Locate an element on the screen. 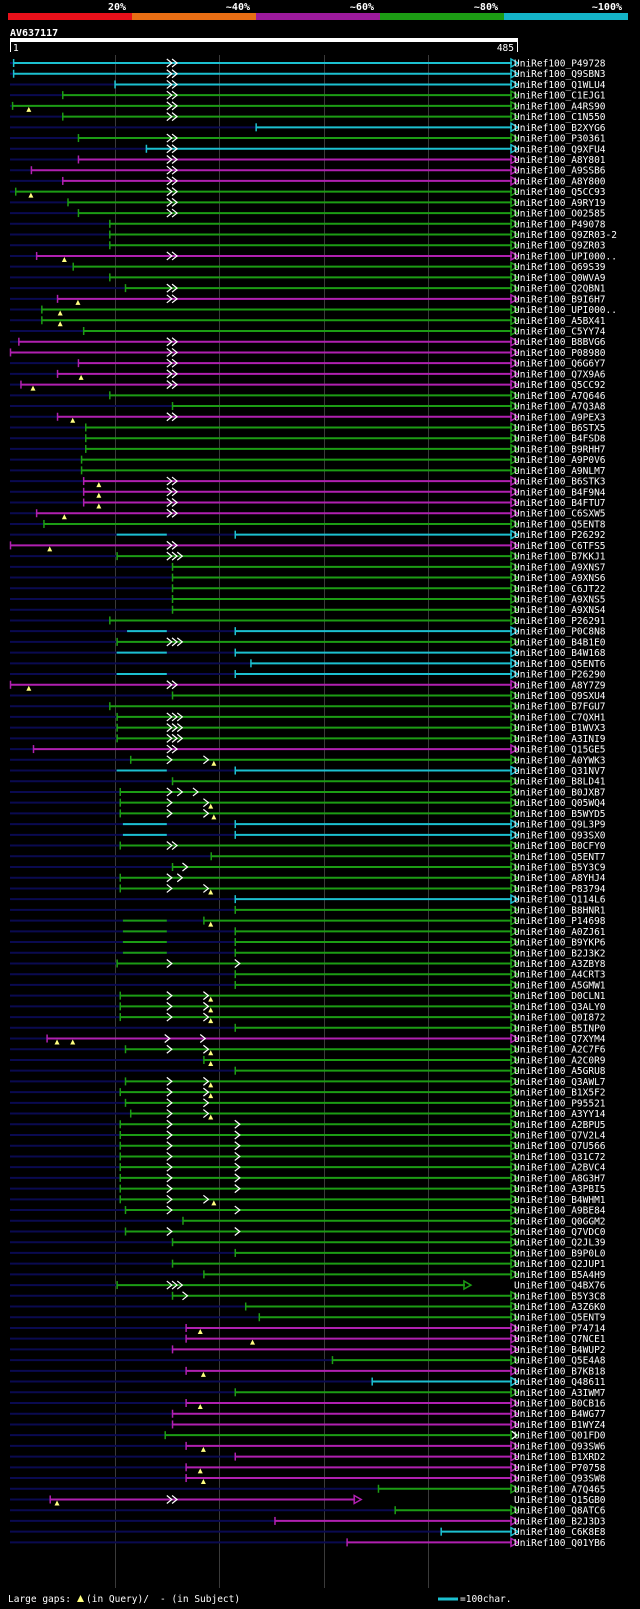 This screenshot has height=1609, width=640. row-label: UniRef100_P30361 is located at coordinates (560, 139).